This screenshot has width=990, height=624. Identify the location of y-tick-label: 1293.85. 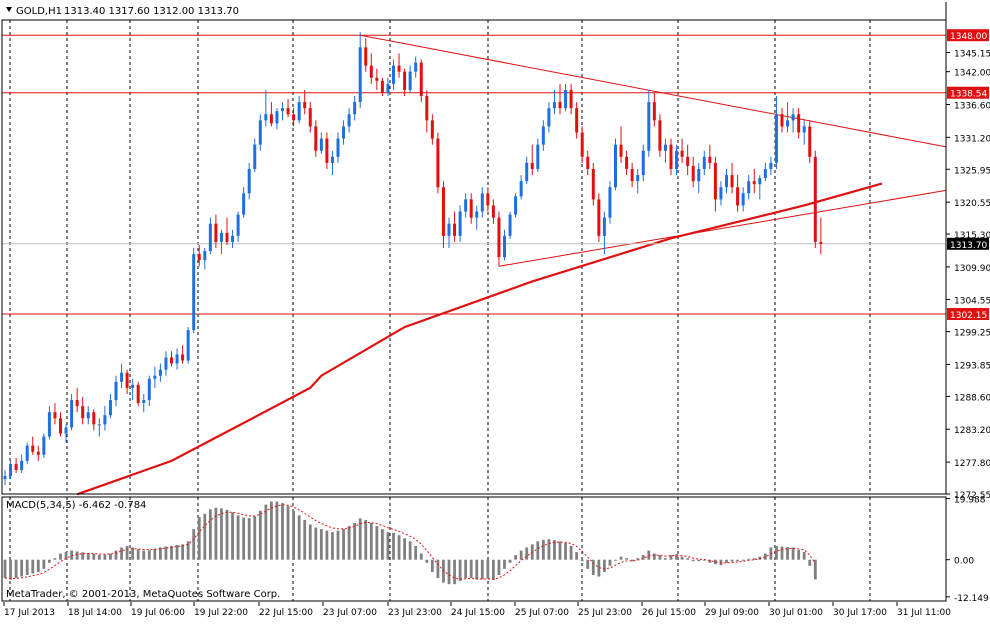
(972, 366).